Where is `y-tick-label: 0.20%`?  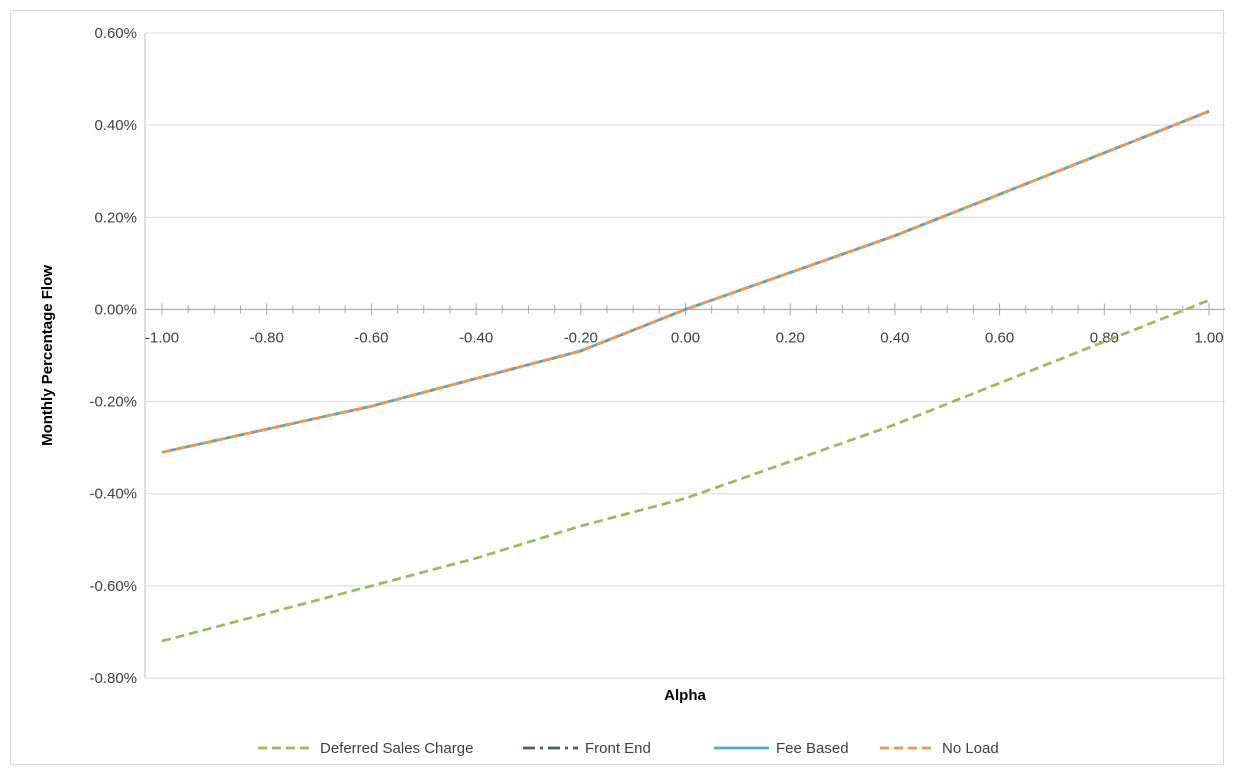
y-tick-label: 0.20% is located at coordinates (115, 217).